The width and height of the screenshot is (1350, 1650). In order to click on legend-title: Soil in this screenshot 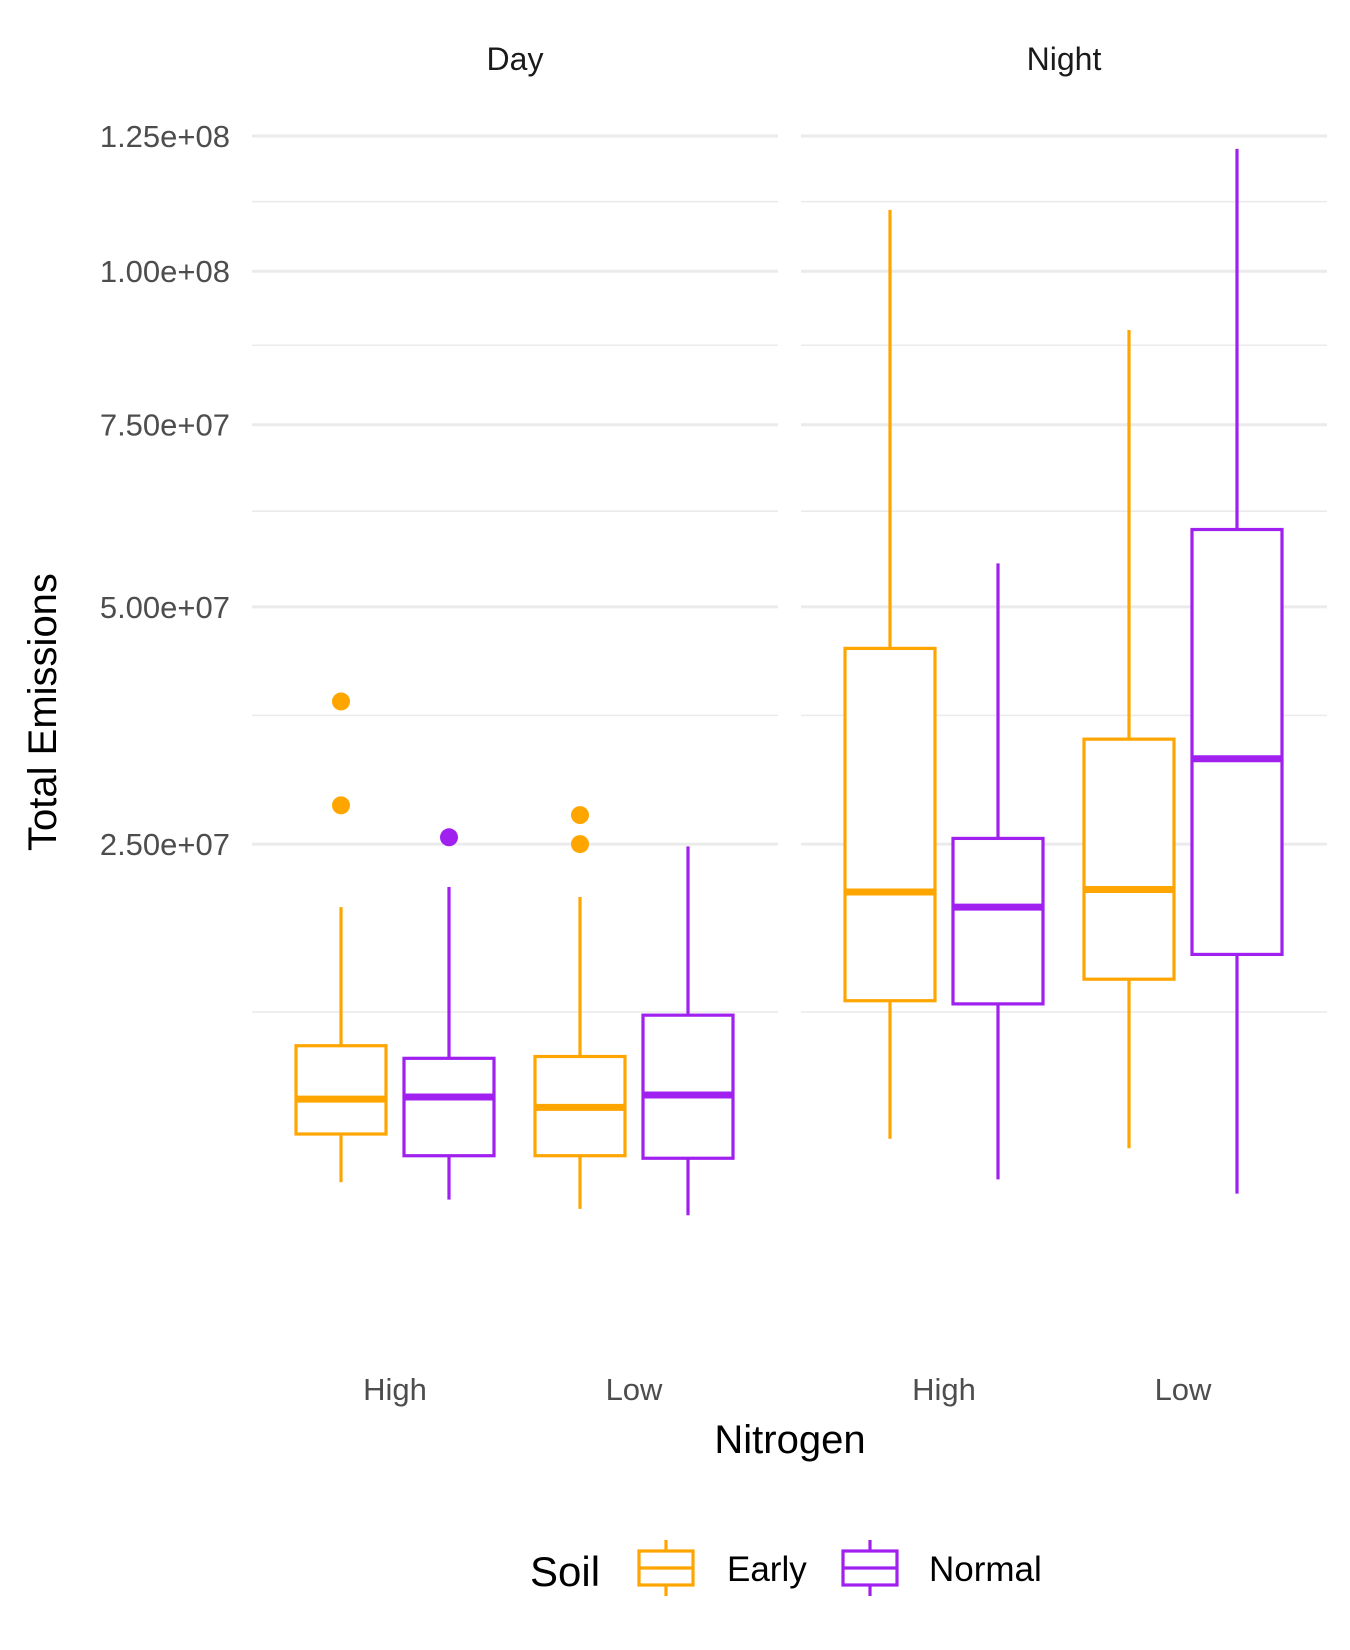, I will do `click(565, 1571)`.